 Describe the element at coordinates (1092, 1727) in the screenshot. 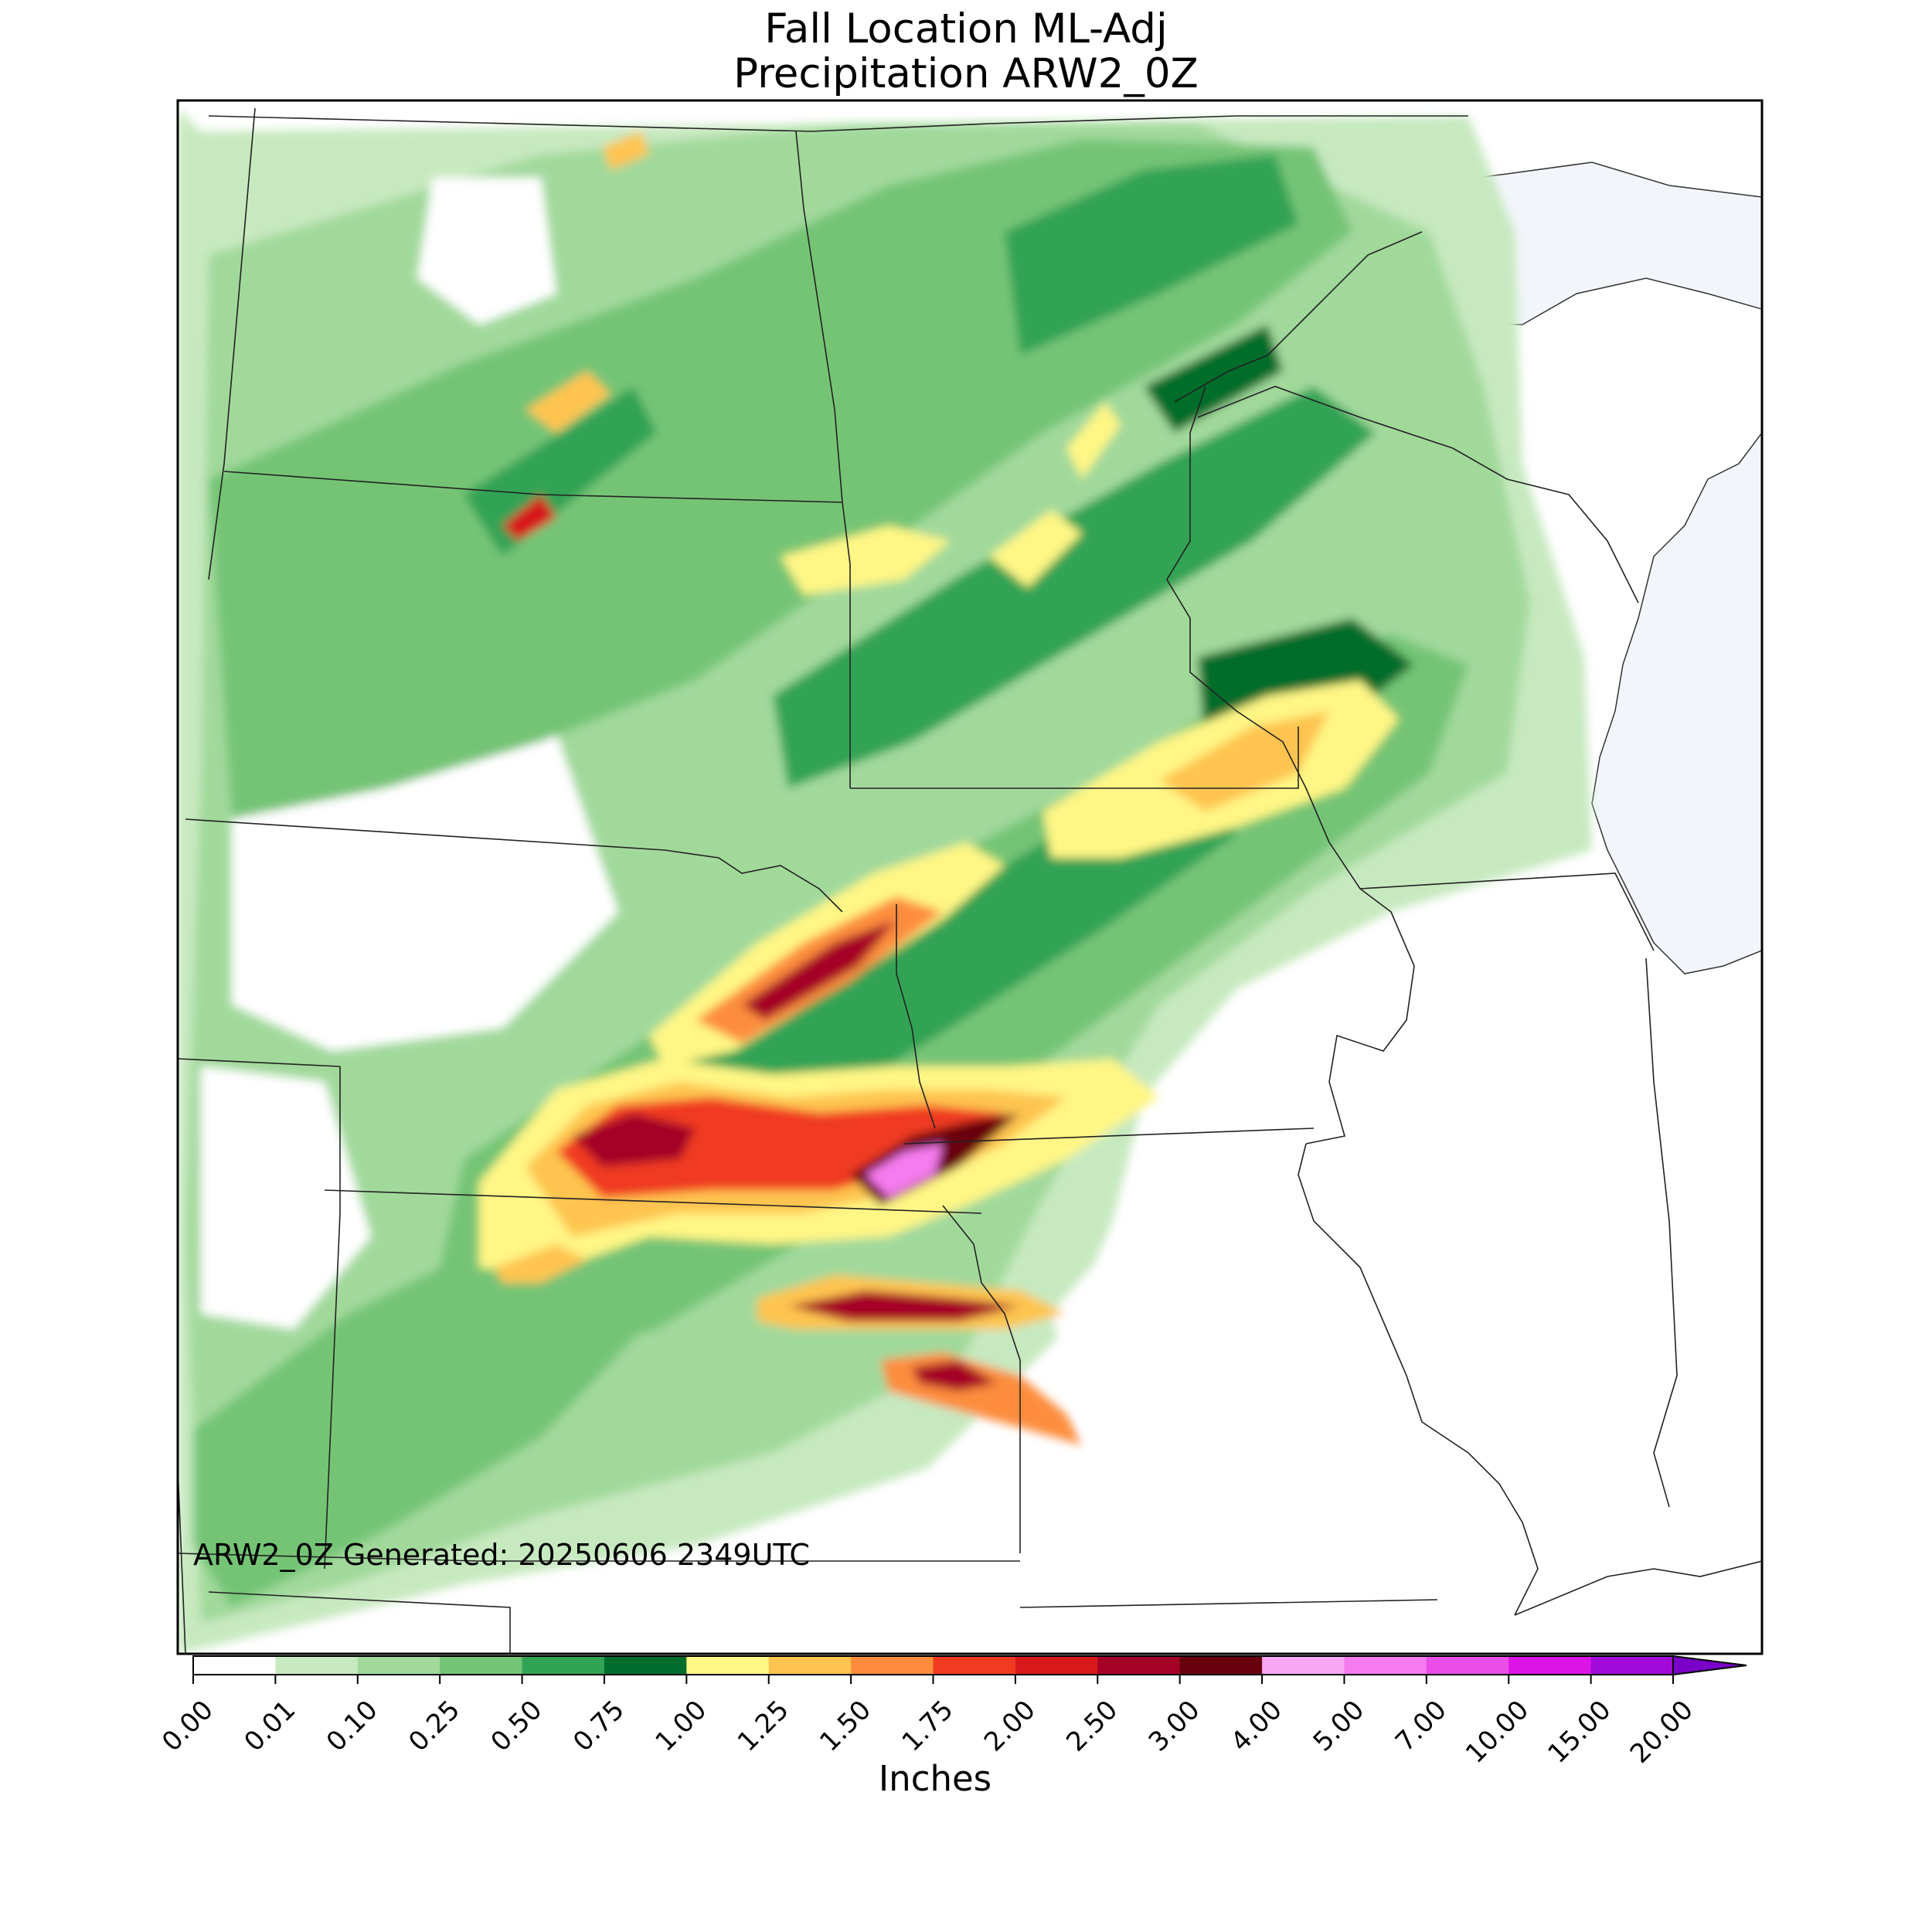

I see `colorbar-tick-label: 2.50` at that location.